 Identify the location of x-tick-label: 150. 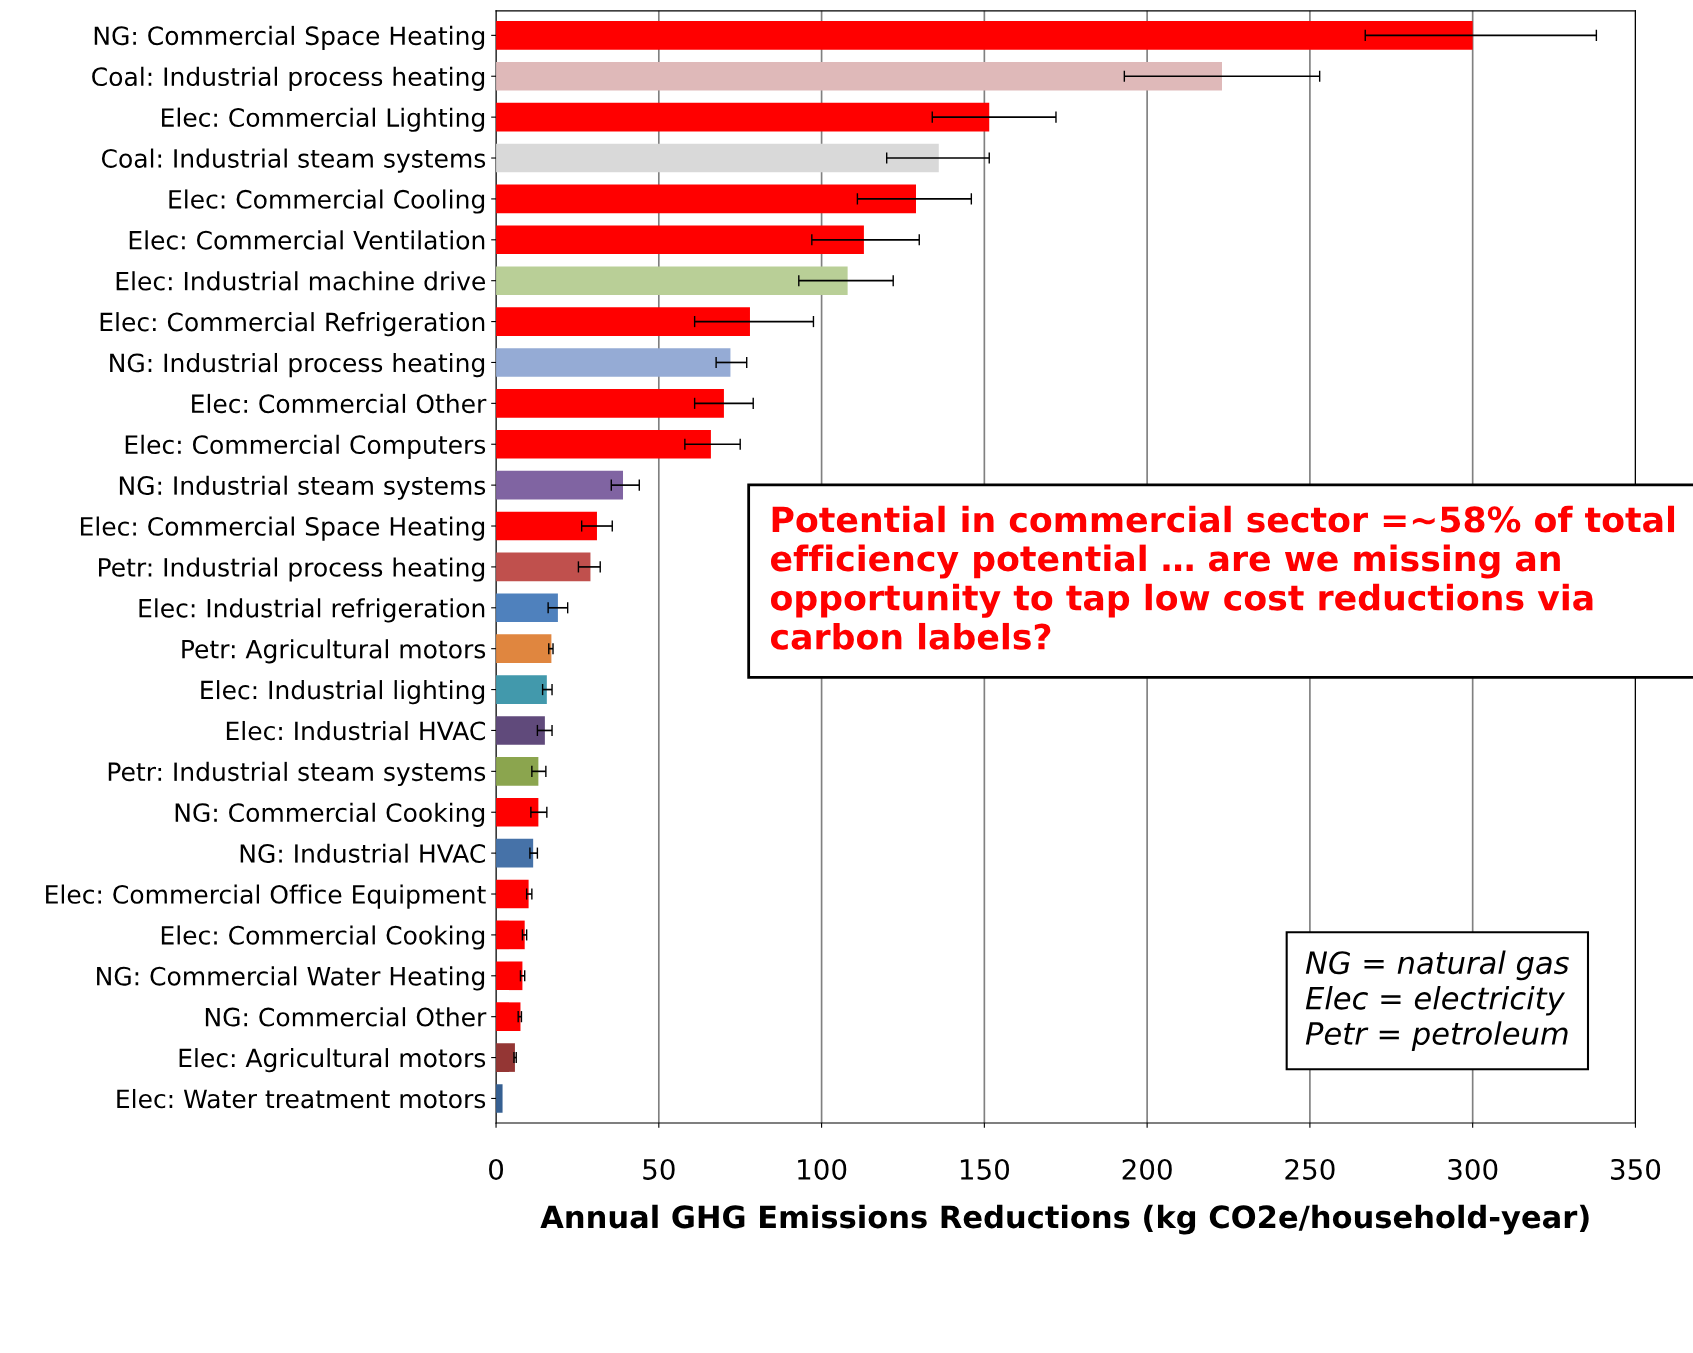
(985, 1169).